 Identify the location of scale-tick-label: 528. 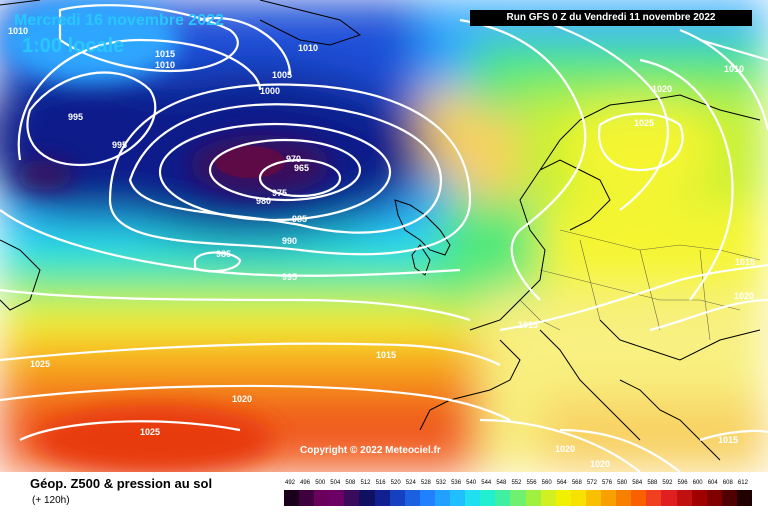
(425, 483).